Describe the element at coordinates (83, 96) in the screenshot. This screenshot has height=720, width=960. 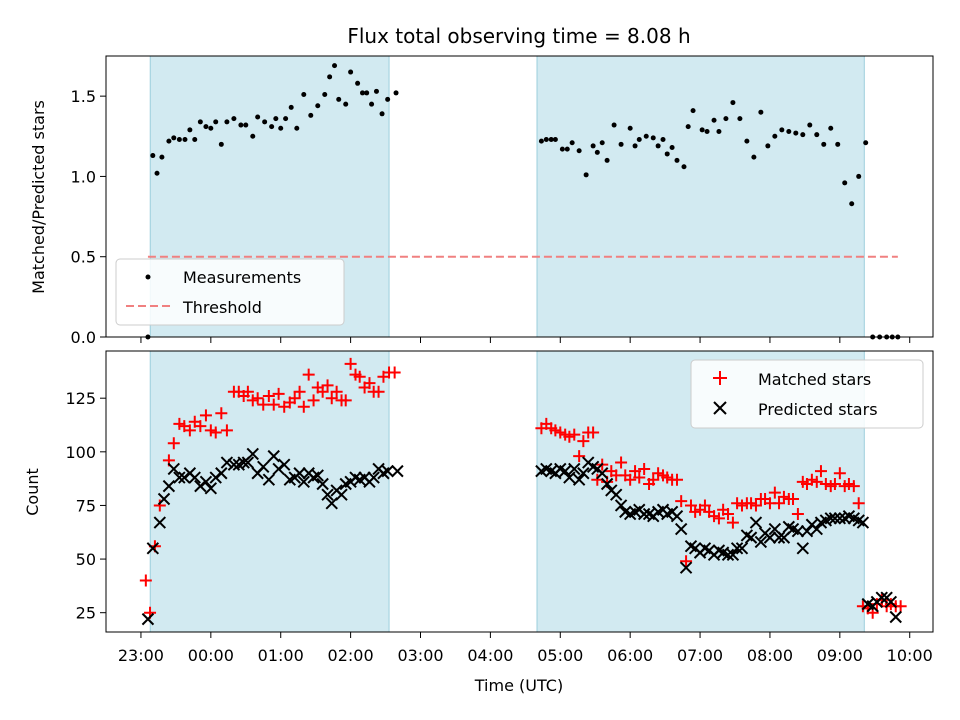
I see `y-tick-label: 1.5` at that location.